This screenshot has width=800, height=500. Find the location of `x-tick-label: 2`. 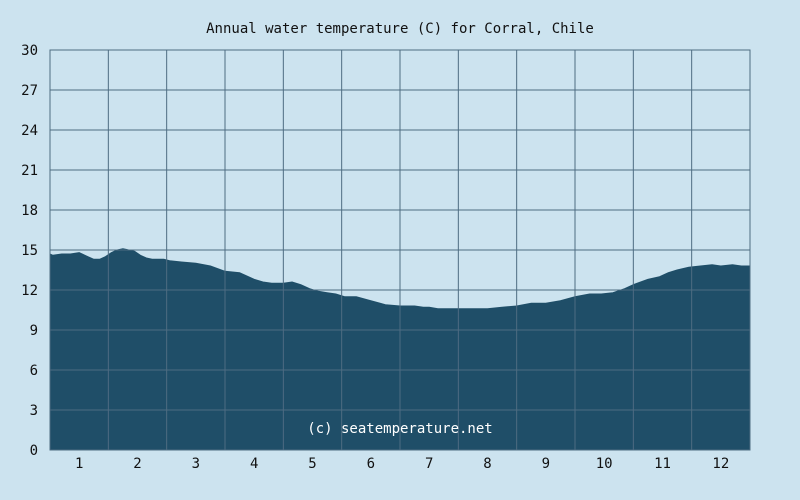

x-tick-label: 2 is located at coordinates (137, 464).